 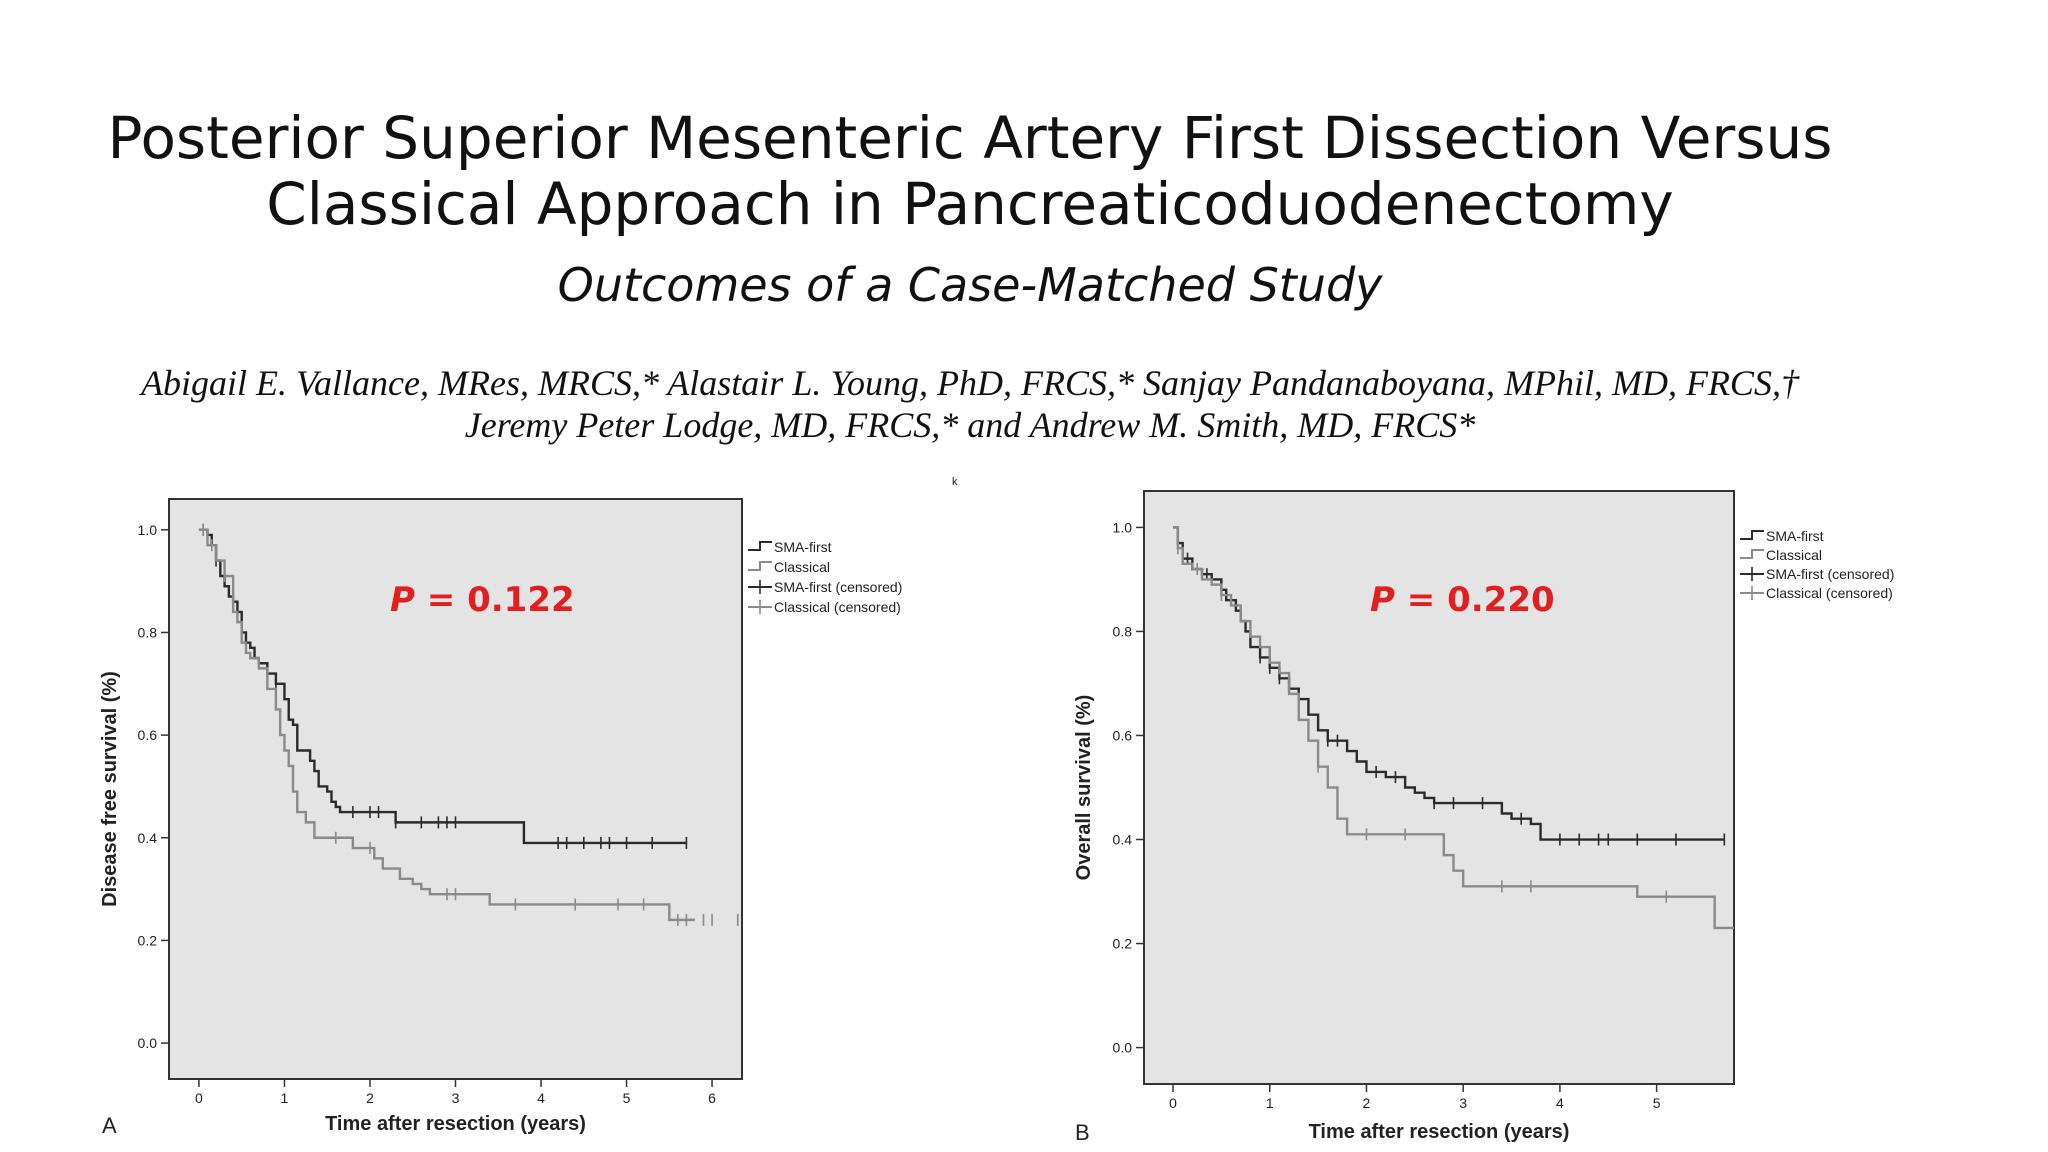 What do you see at coordinates (1462, 600) in the screenshot?
I see `p-value-annotation: P = 0.220` at bounding box center [1462, 600].